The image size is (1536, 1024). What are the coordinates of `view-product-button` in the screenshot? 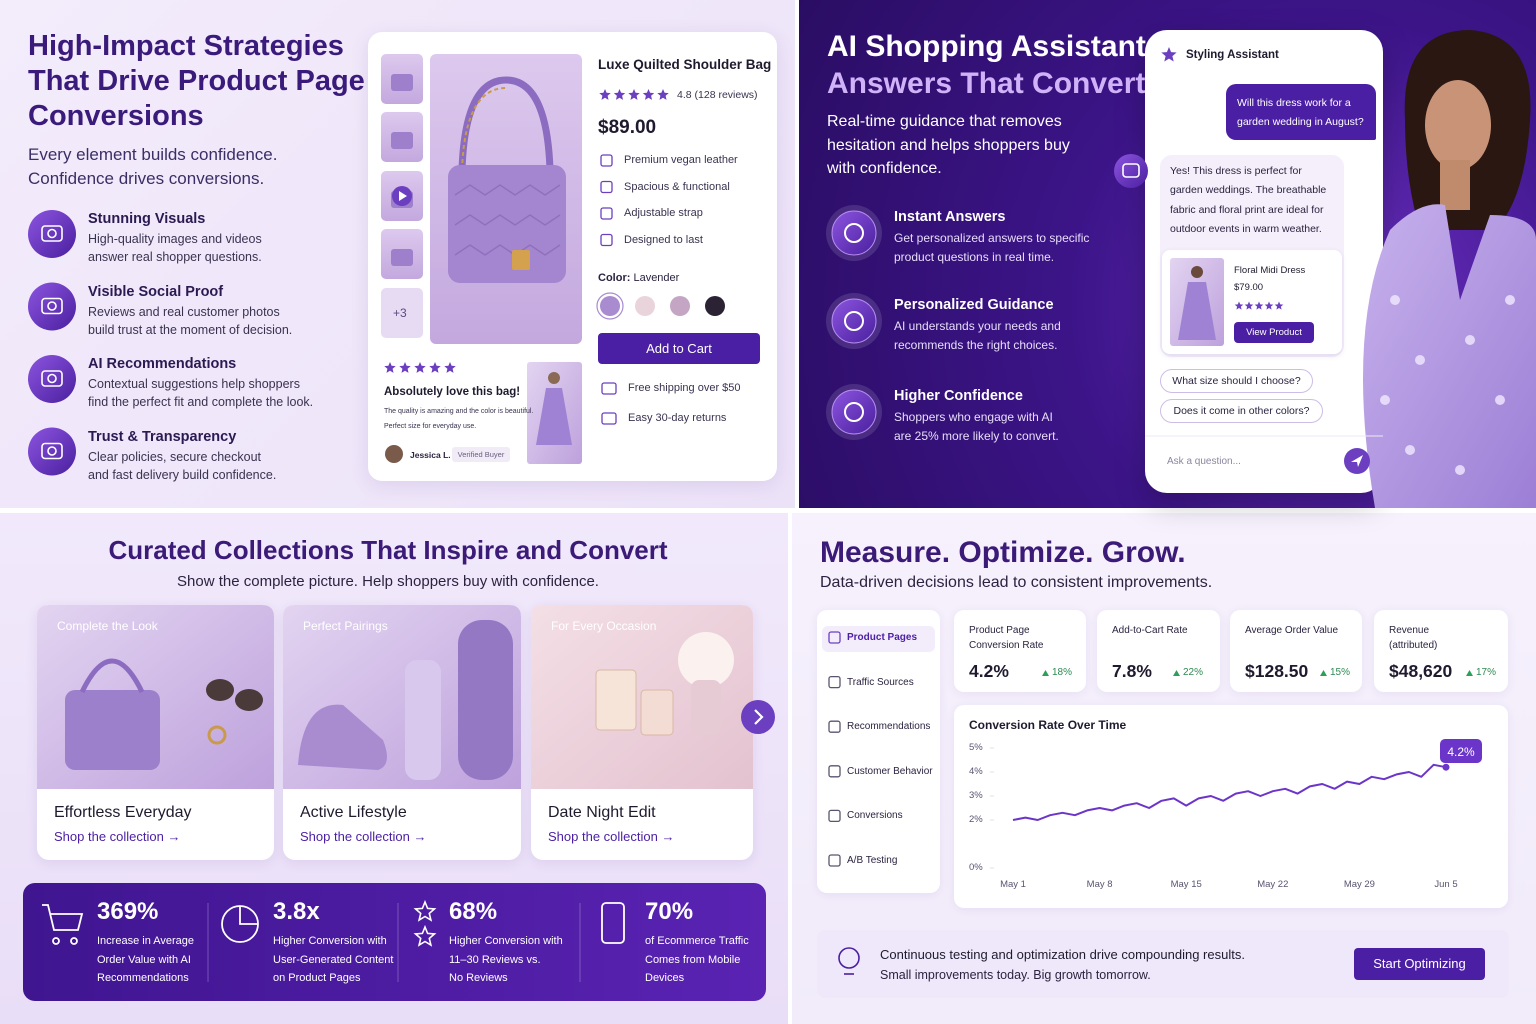 It's located at (1274, 332).